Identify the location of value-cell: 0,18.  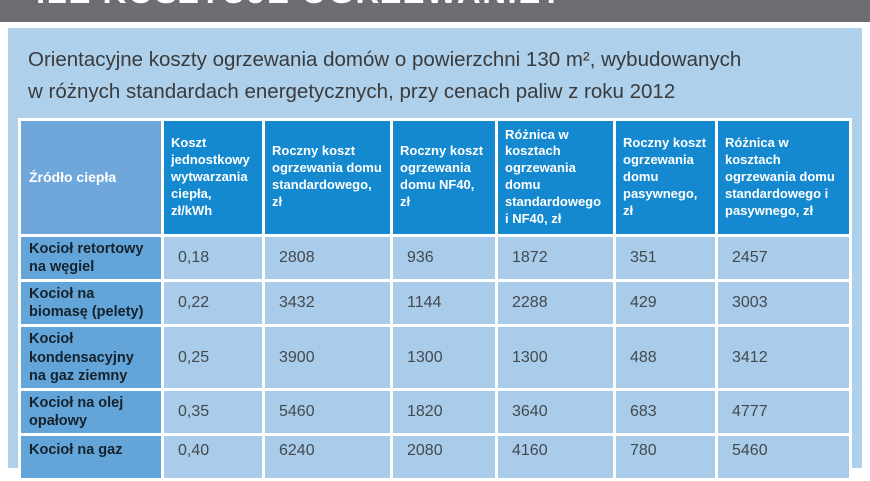
(213, 258).